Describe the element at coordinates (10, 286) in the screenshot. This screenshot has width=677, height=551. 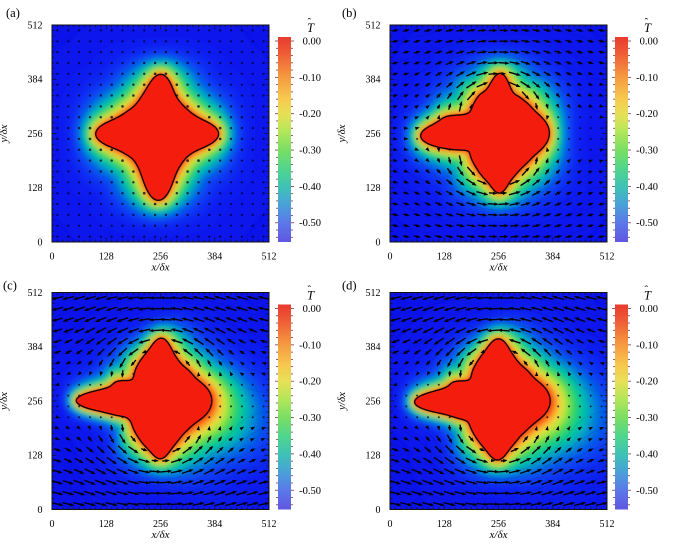
I see `svg-text: (c)` at that location.